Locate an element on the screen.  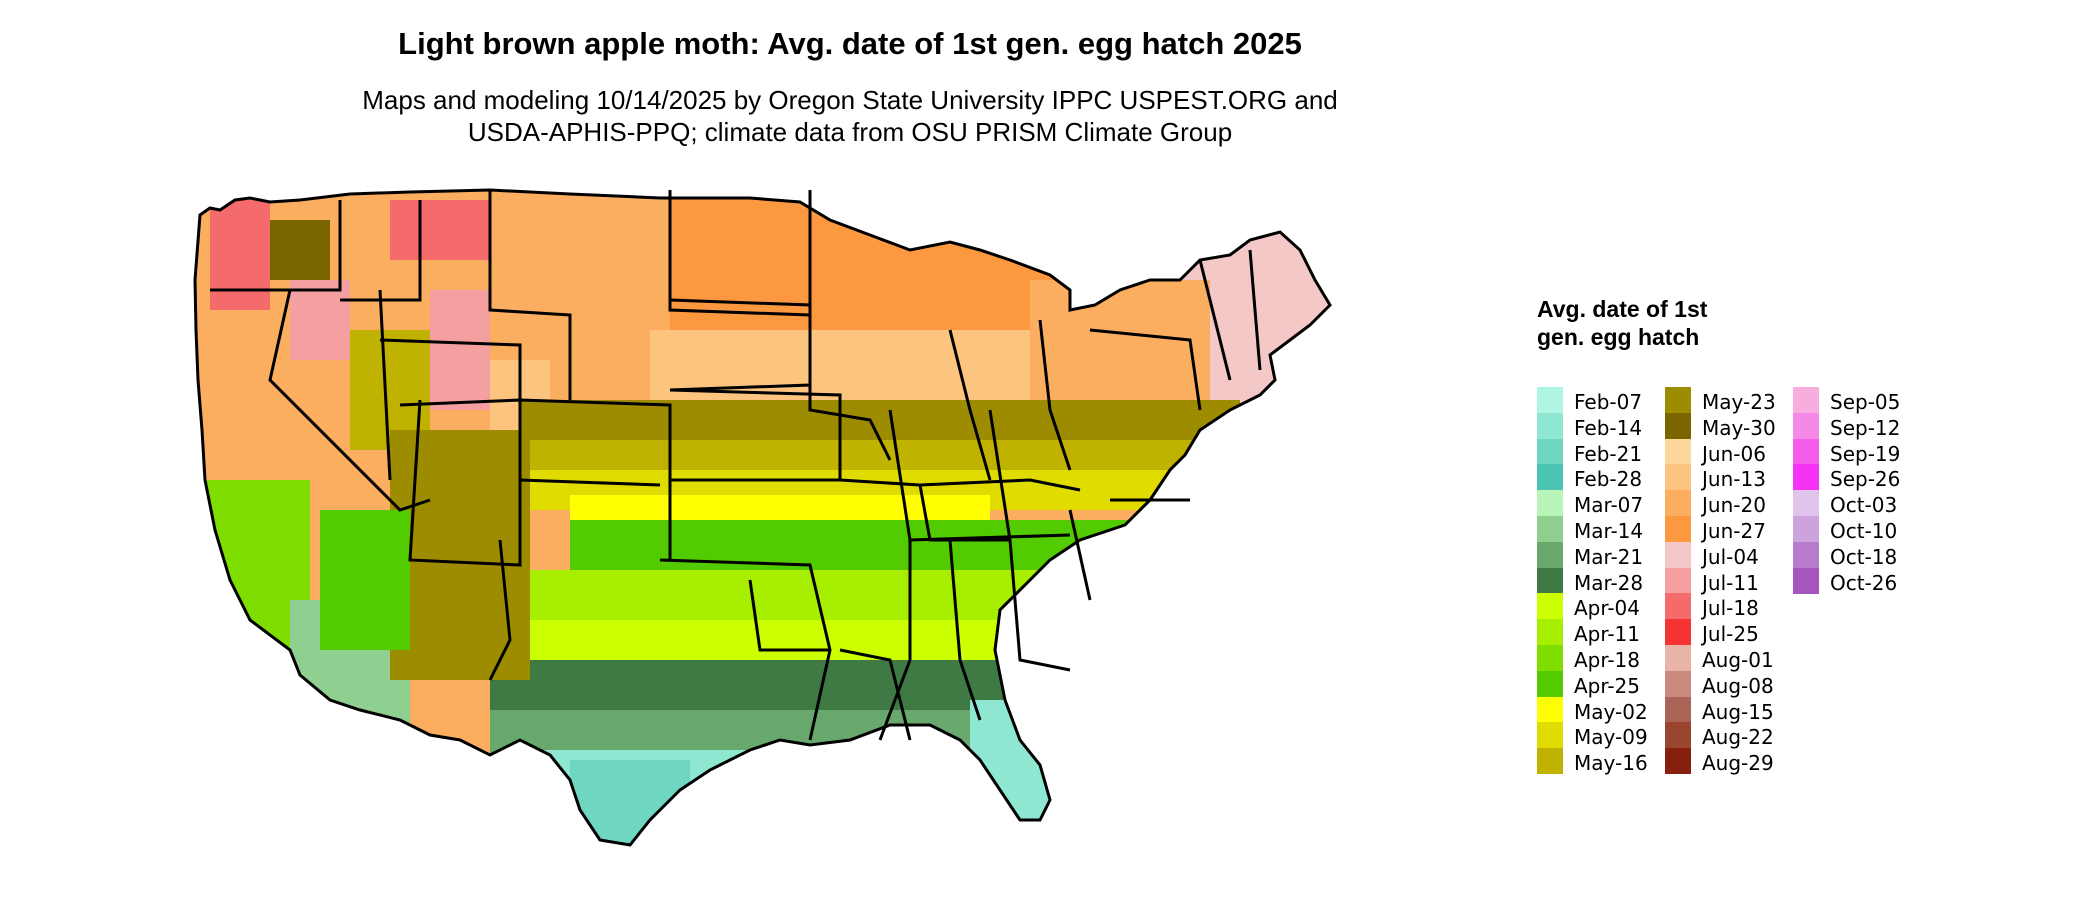
legend-item: Jul-18 is located at coordinates (1730, 607).